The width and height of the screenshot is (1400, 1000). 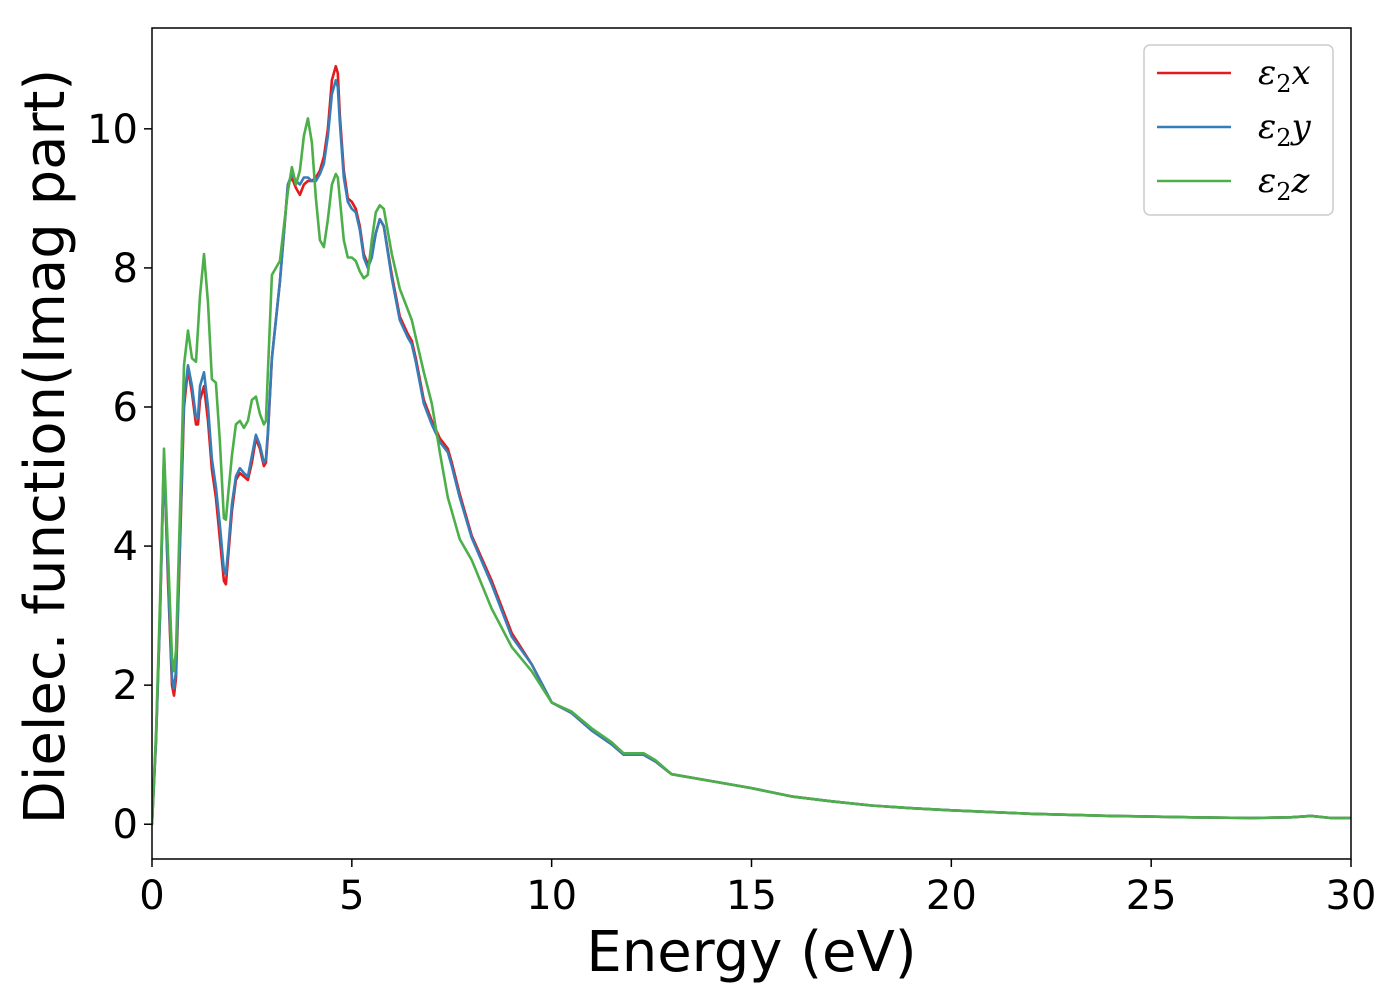 What do you see at coordinates (1234, 129) in the screenshot?
I see `legend-item-y: ε2y` at bounding box center [1234, 129].